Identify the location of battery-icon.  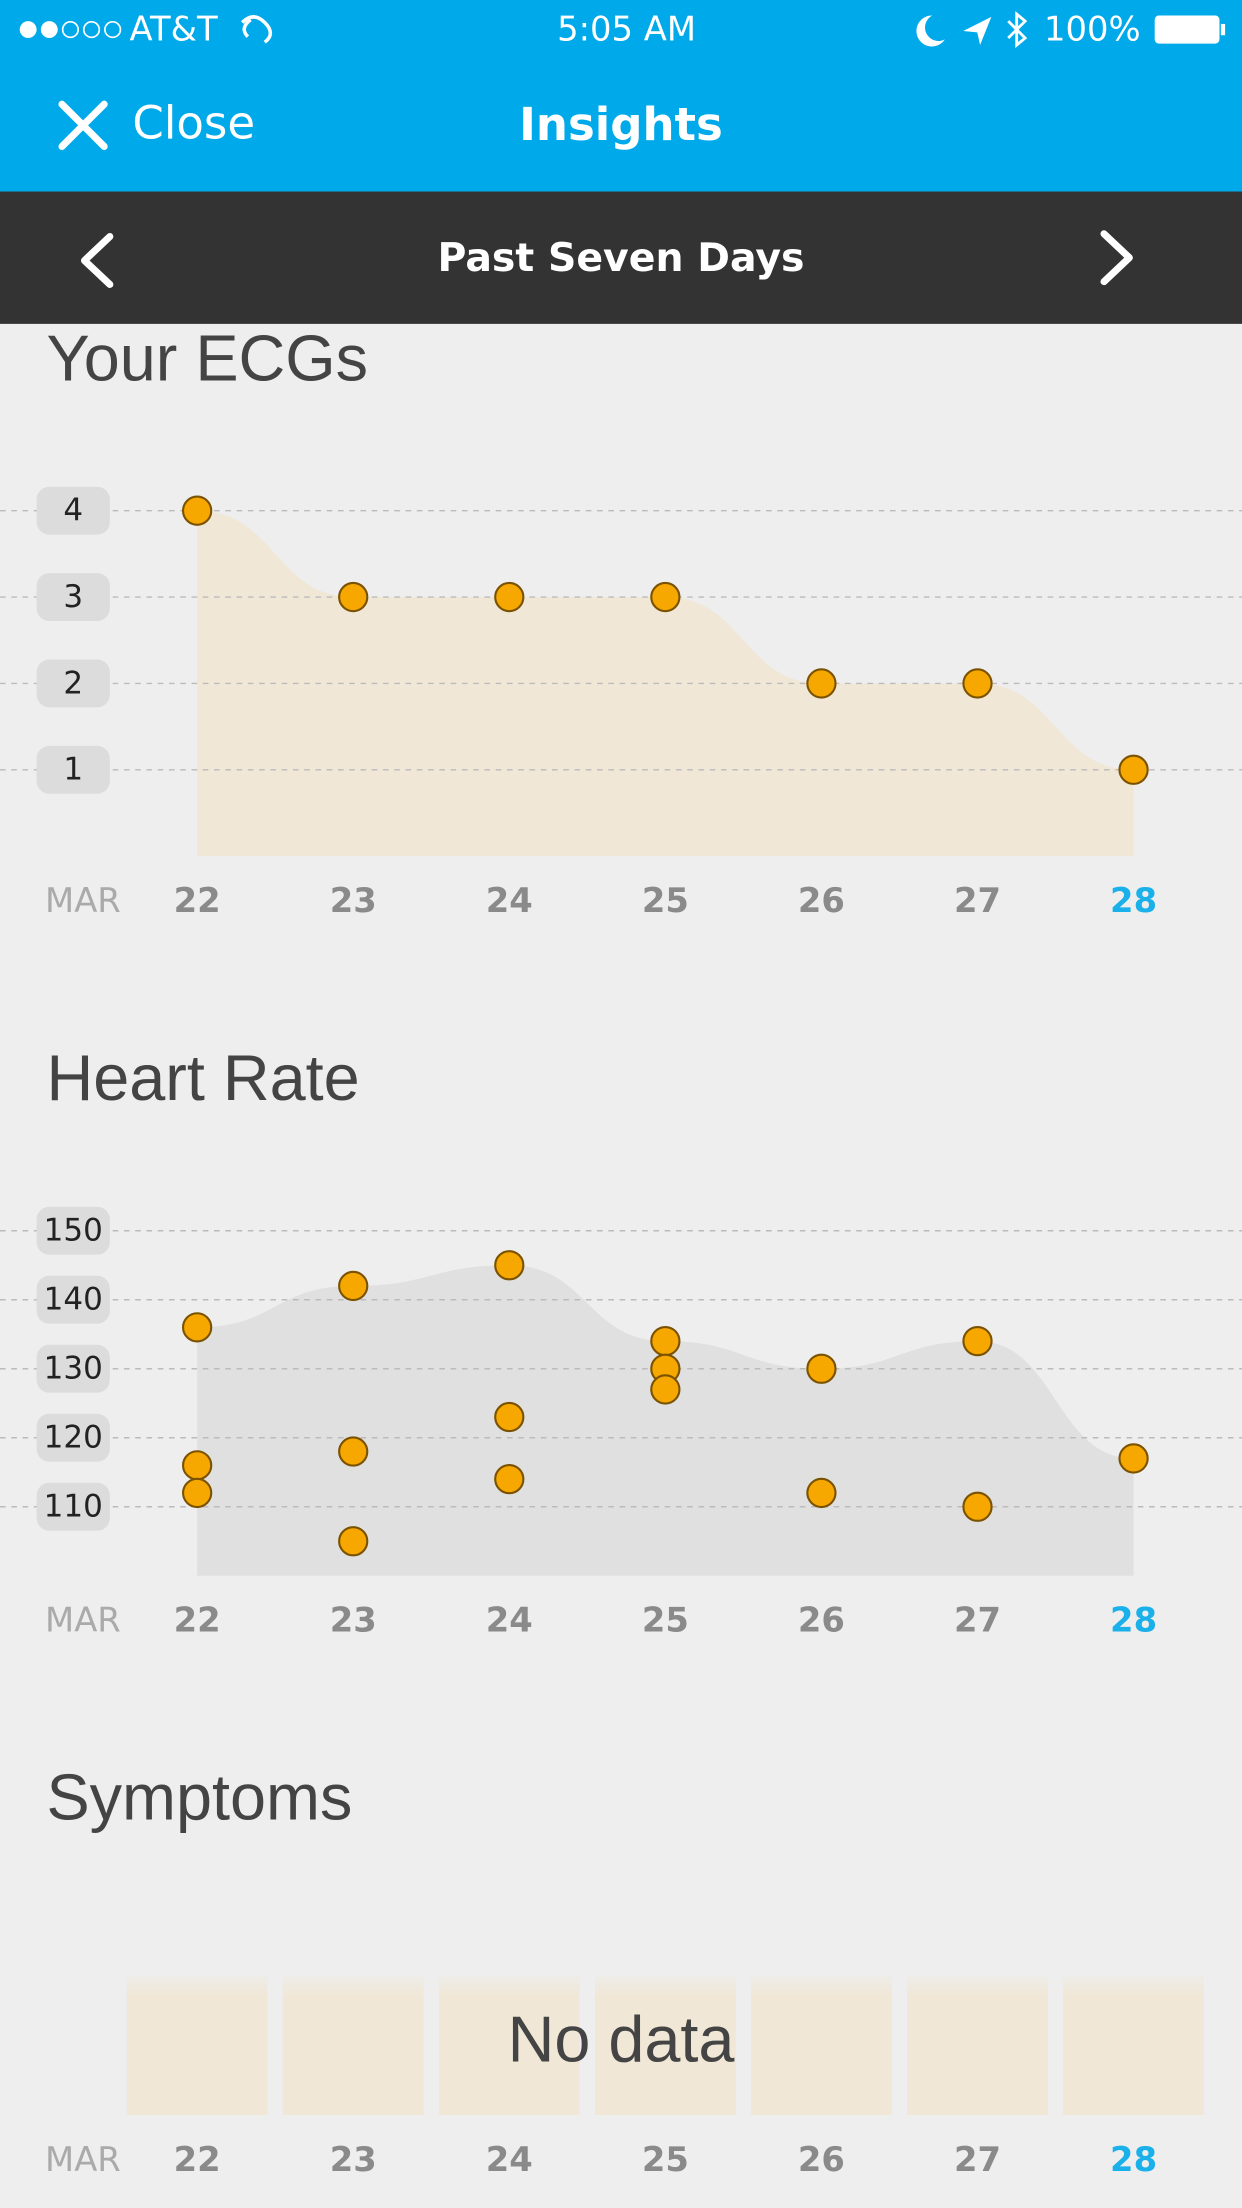
(1187, 29).